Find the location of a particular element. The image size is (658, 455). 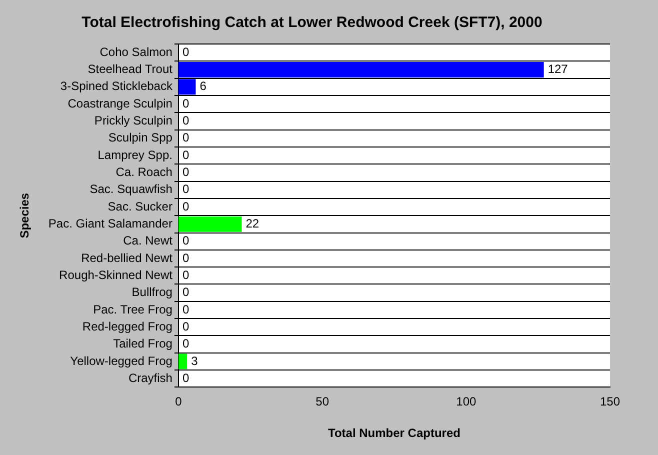

data-label: 3 is located at coordinates (194, 361).